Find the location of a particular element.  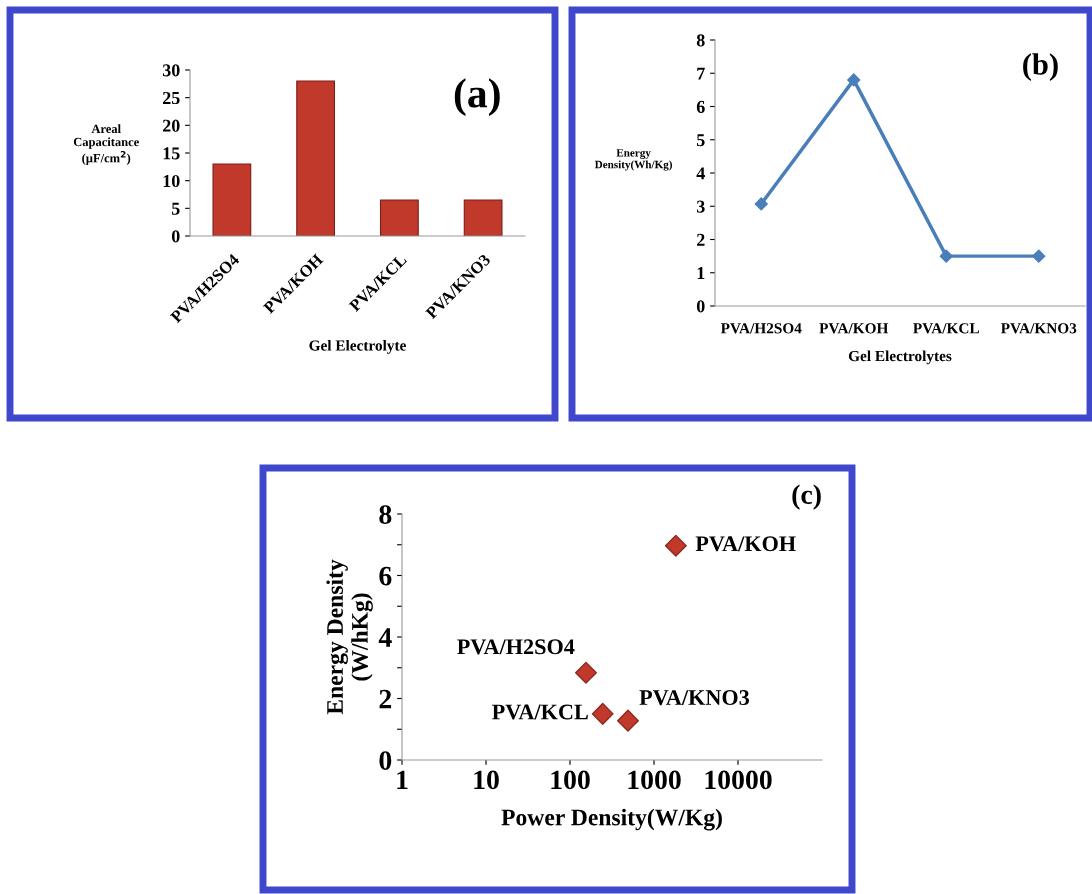

y-axis-title: Areal Capacitance (µF/cm$^{2}$) is located at coordinates (106, 144).